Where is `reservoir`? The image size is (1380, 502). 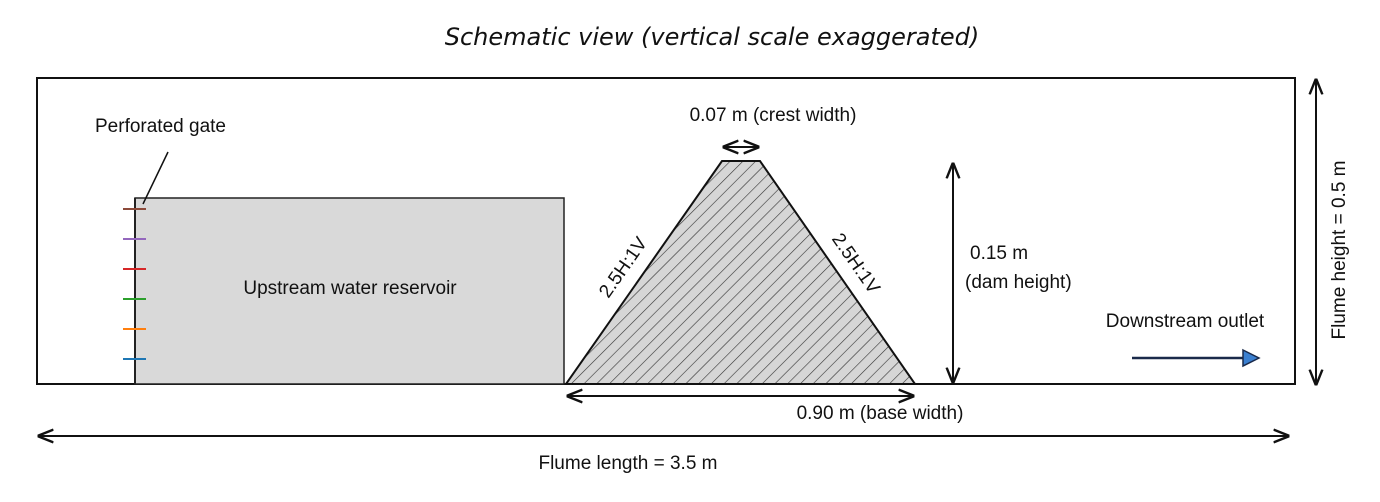
reservoir is located at coordinates (349, 291).